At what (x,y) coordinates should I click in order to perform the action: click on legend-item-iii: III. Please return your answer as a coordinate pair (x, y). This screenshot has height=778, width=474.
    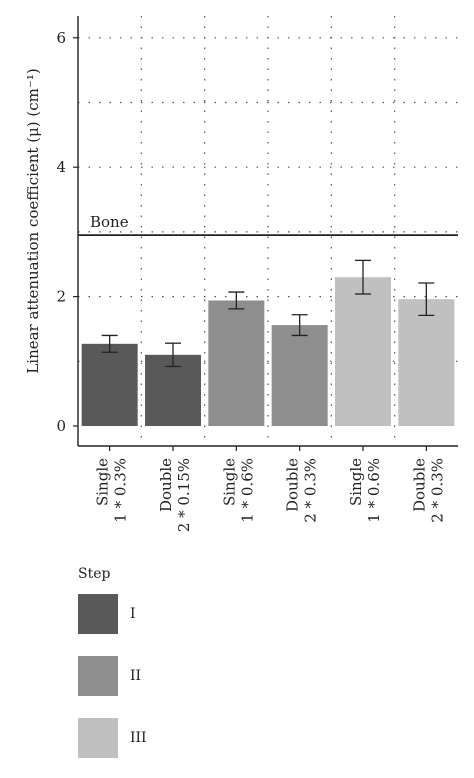
    Looking at the image, I should click on (112, 738).